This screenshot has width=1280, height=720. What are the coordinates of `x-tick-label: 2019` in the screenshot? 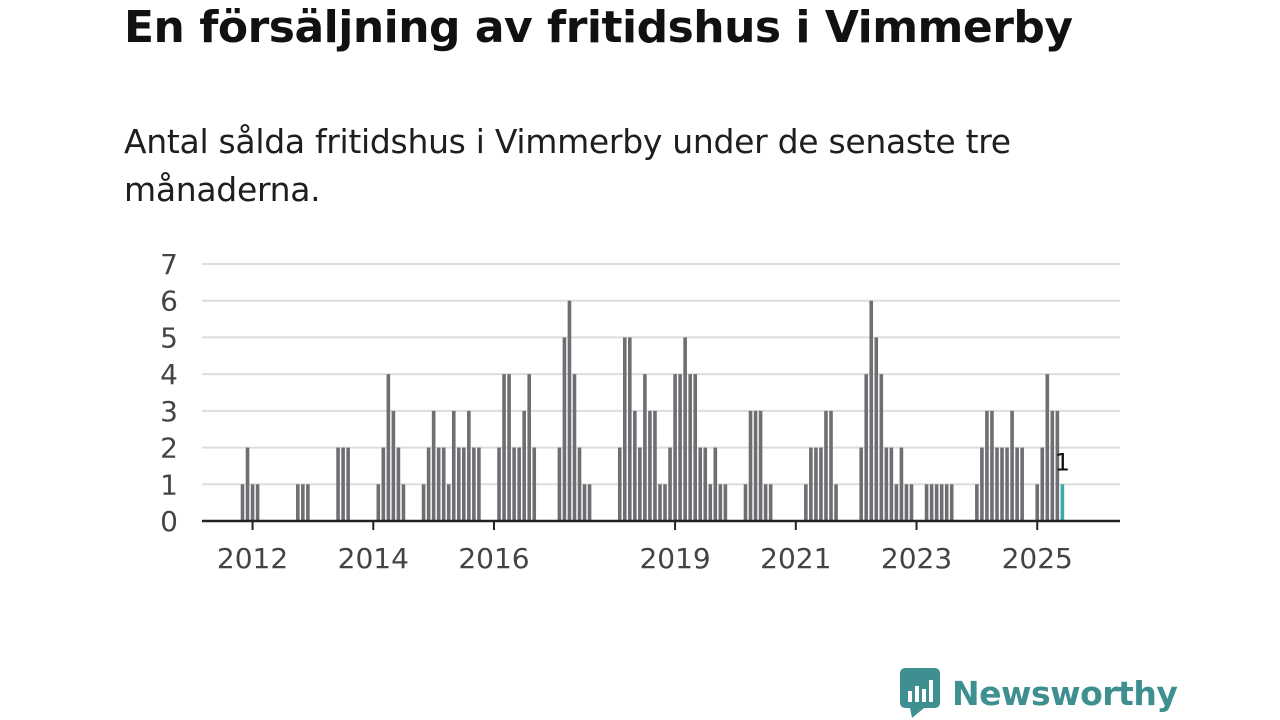 It's located at (674, 558).